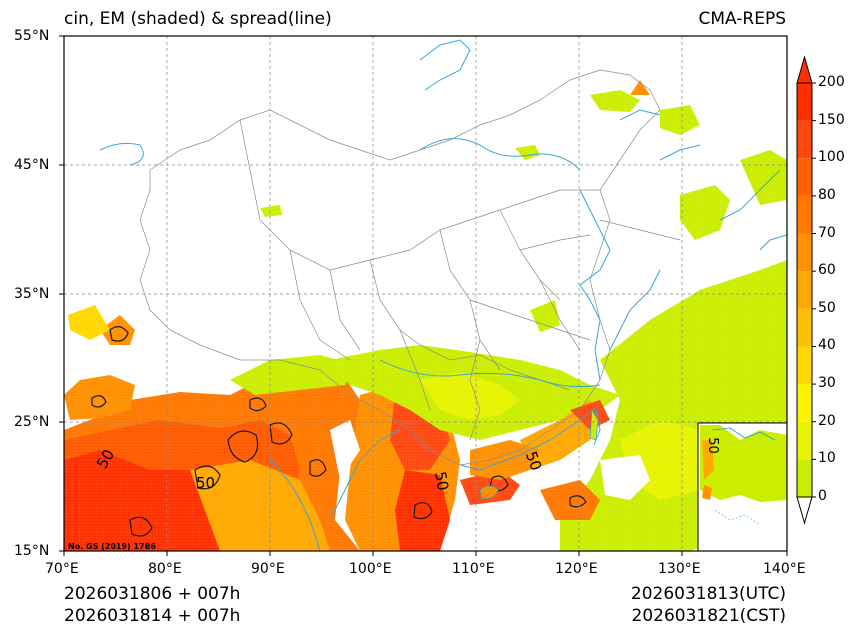 The image size is (860, 639). I want to click on lon-label: 70°E, so click(62, 569).